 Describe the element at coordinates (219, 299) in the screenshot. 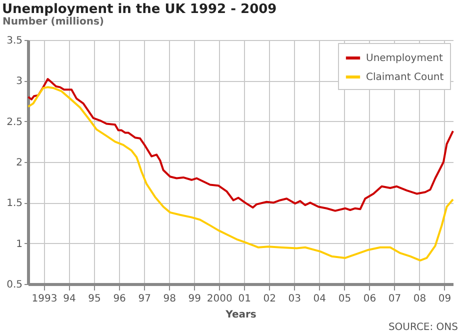

I see `x-tick-label: 2000` at that location.